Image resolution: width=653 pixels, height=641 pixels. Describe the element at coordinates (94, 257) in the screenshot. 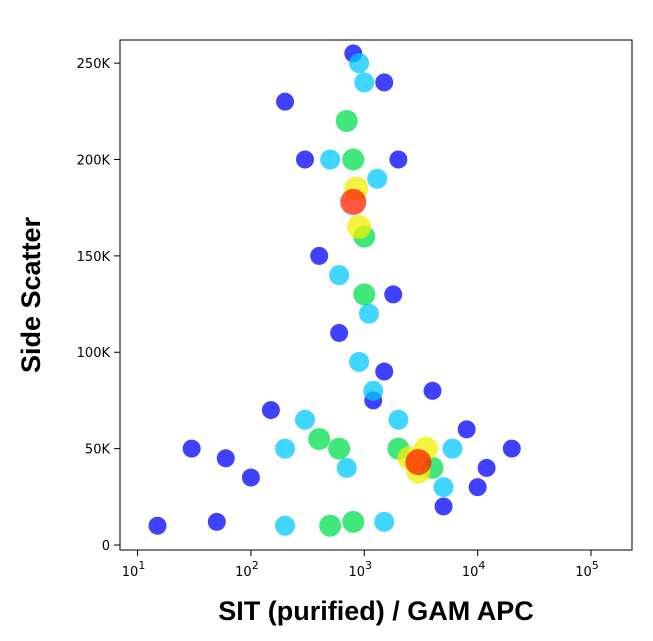

I see `y-tick-label: 150K` at that location.